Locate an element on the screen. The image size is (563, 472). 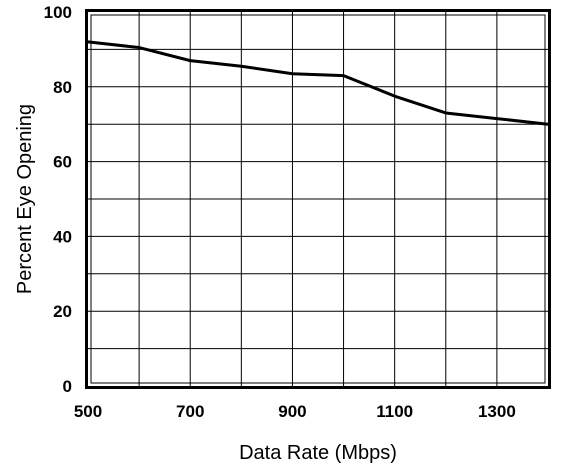
x-tick-label: 500 is located at coordinates (88, 411).